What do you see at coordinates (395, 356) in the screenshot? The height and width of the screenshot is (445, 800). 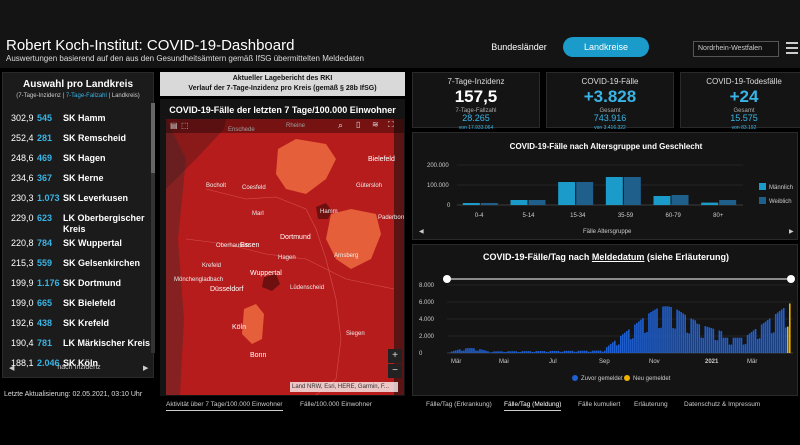 I see `zoom-in-button: +` at bounding box center [395, 356].